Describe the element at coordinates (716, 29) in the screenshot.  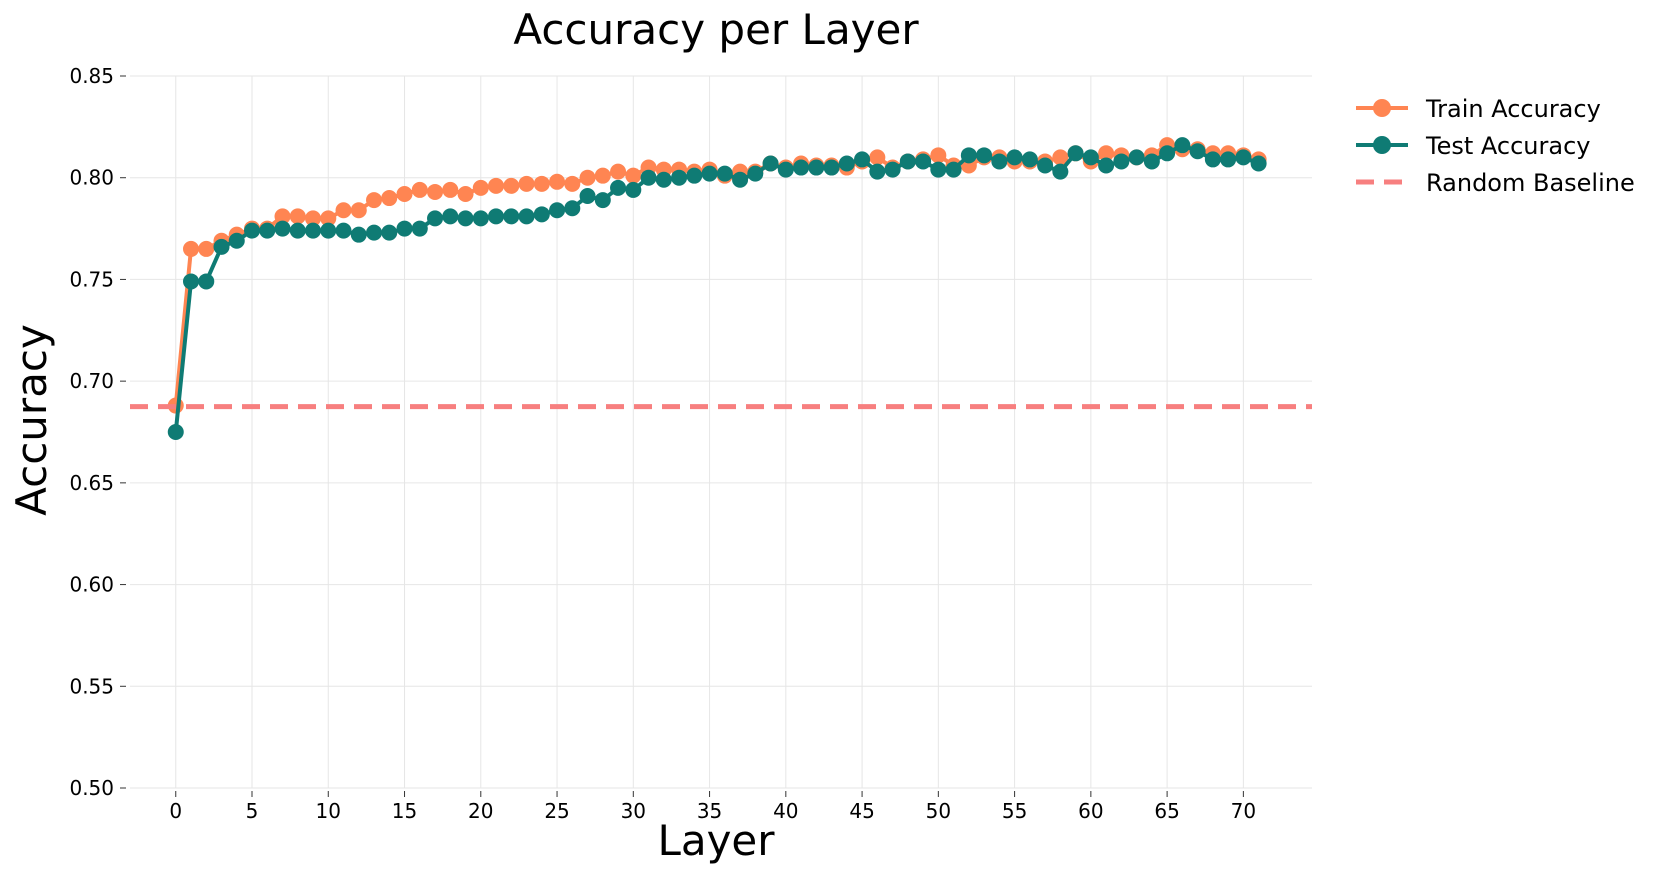
I see `chart-title: Accuracy per Layer` at that location.